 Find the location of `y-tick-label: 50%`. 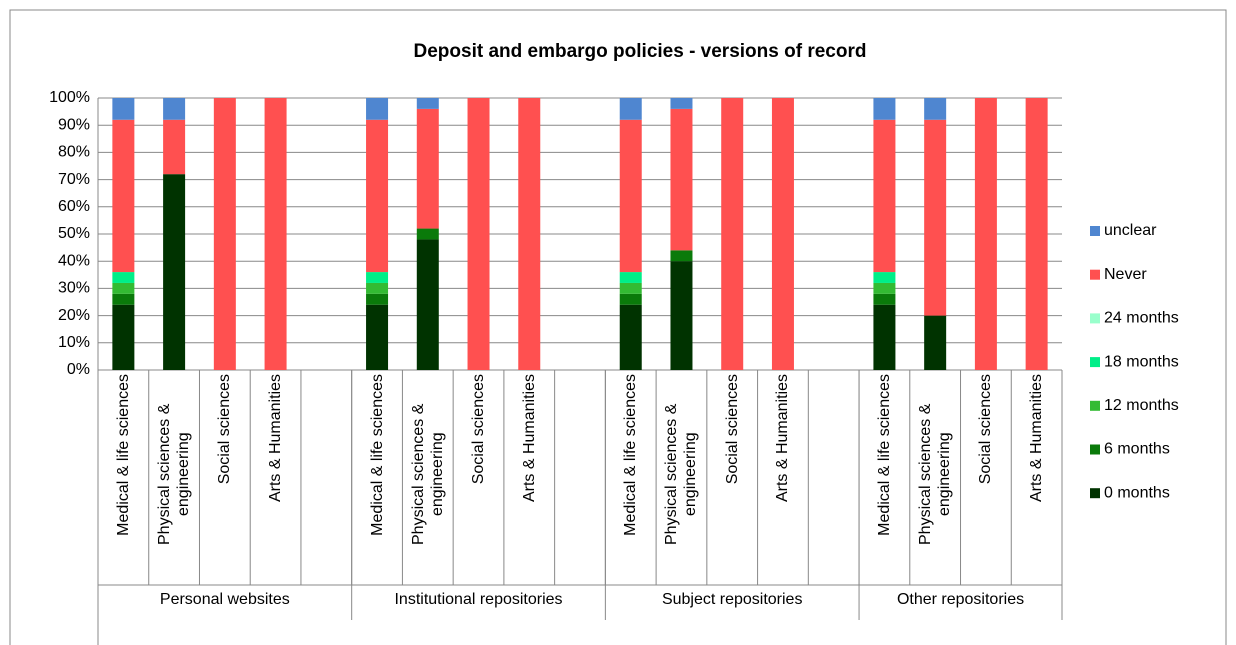

y-tick-label: 50% is located at coordinates (74, 233).